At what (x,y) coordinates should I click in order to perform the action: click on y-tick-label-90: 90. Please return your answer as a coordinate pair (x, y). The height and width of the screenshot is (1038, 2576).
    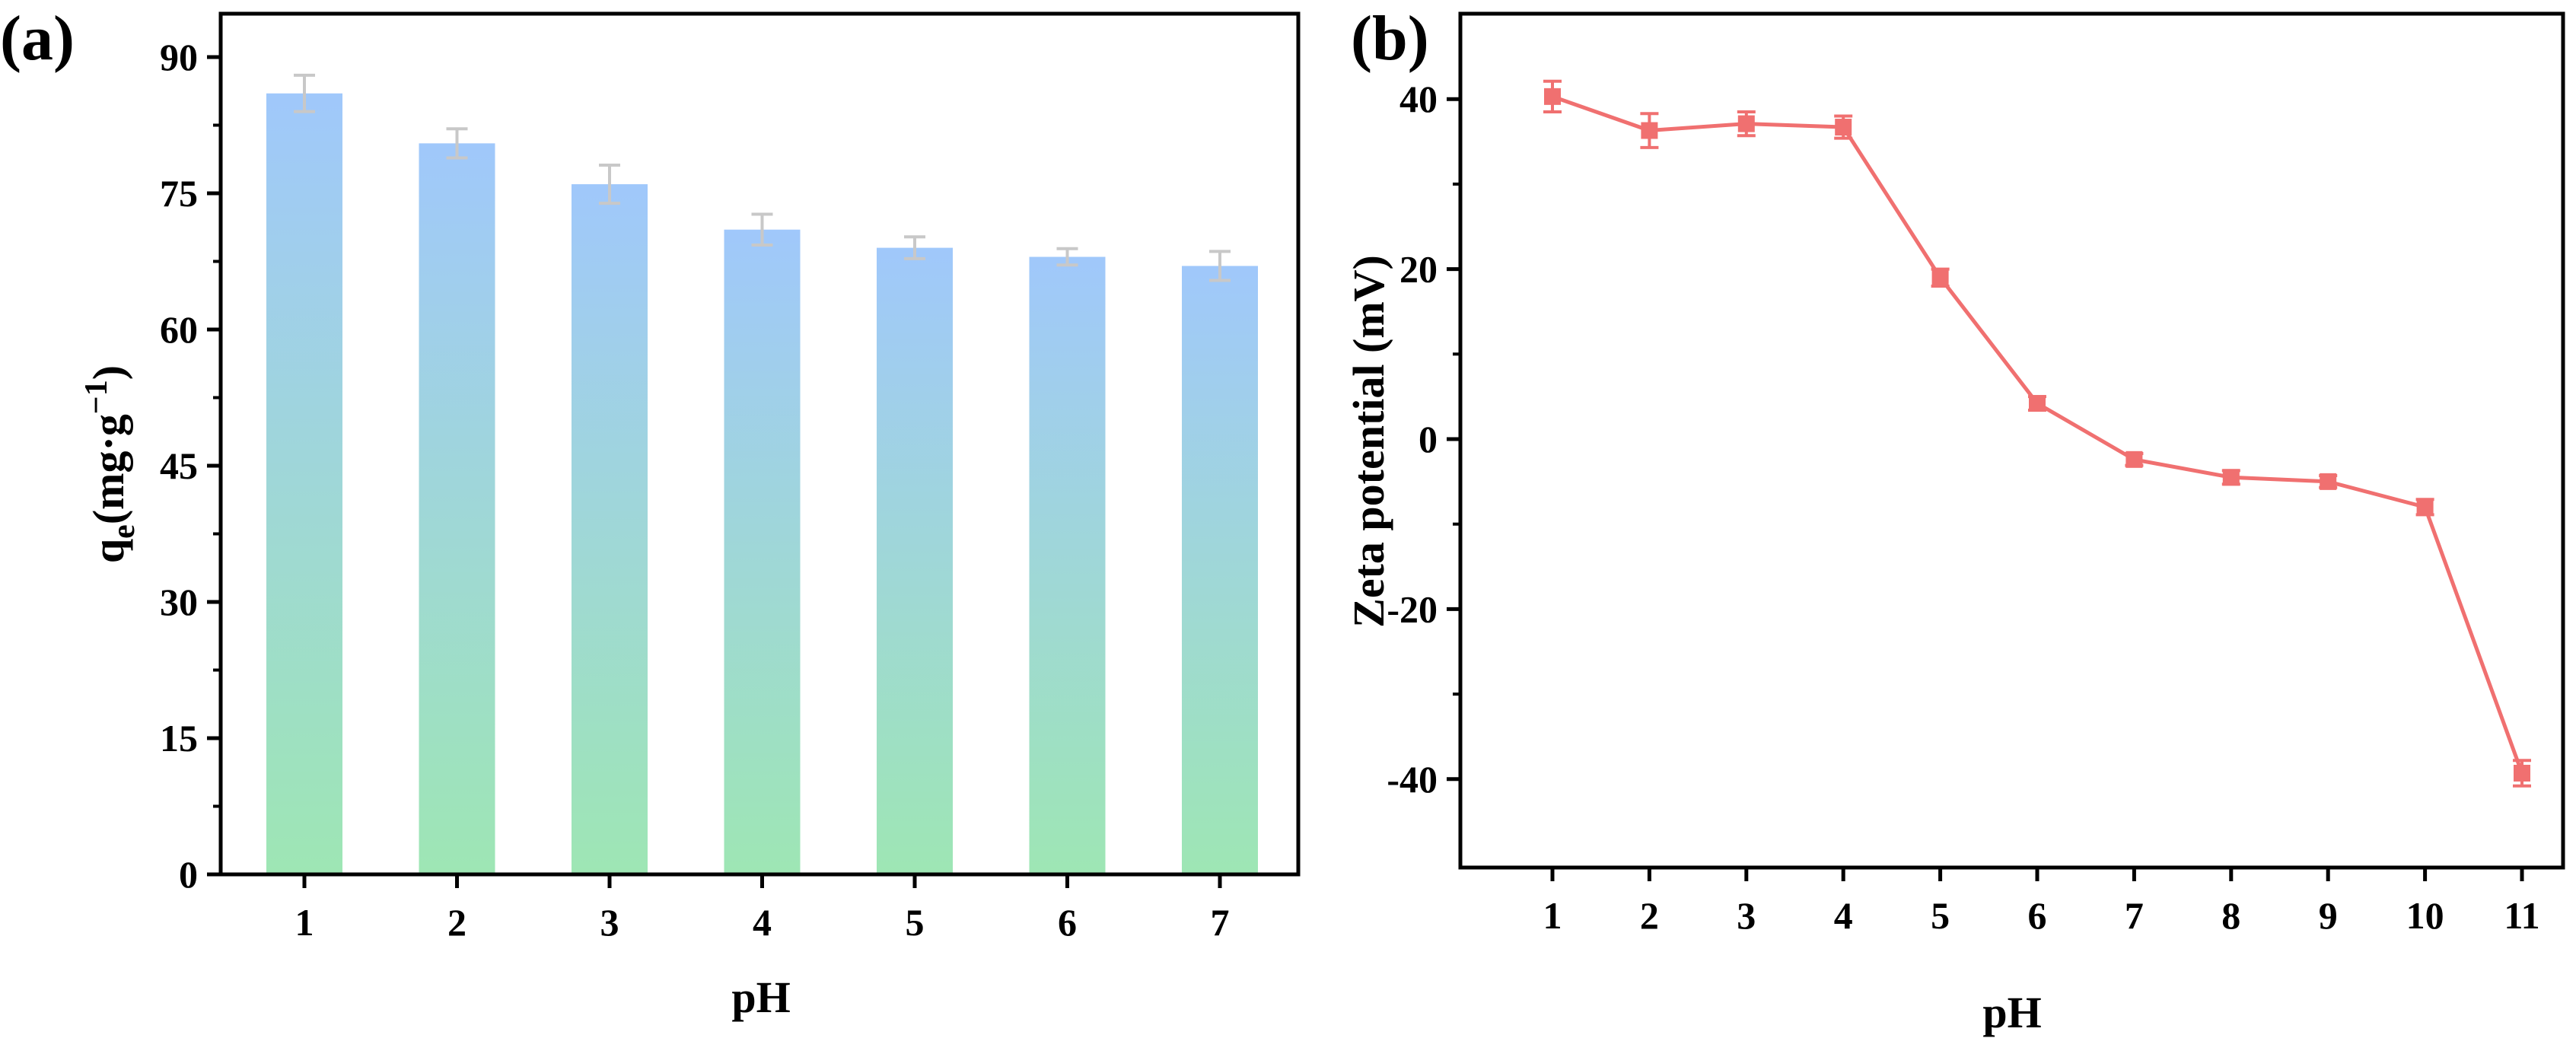
    Looking at the image, I should click on (179, 57).